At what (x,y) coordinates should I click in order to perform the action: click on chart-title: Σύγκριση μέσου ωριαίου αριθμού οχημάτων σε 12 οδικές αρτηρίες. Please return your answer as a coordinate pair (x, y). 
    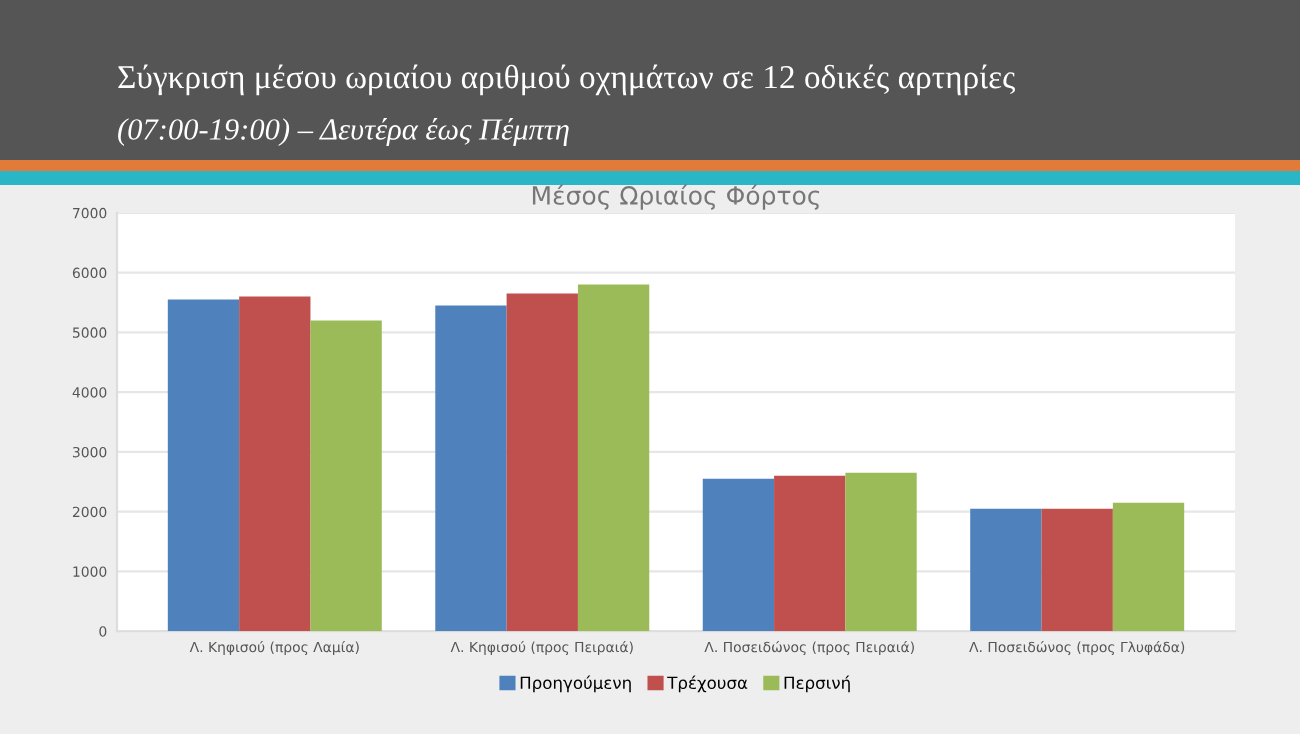
    Looking at the image, I should click on (566, 80).